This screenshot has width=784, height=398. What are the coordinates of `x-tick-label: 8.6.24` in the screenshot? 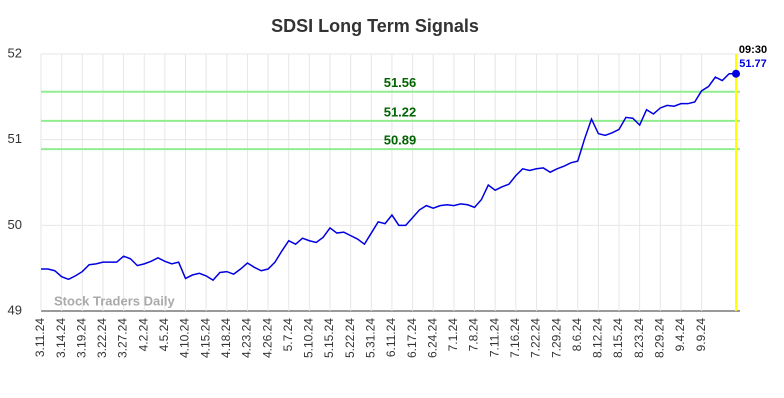 It's located at (577, 335).